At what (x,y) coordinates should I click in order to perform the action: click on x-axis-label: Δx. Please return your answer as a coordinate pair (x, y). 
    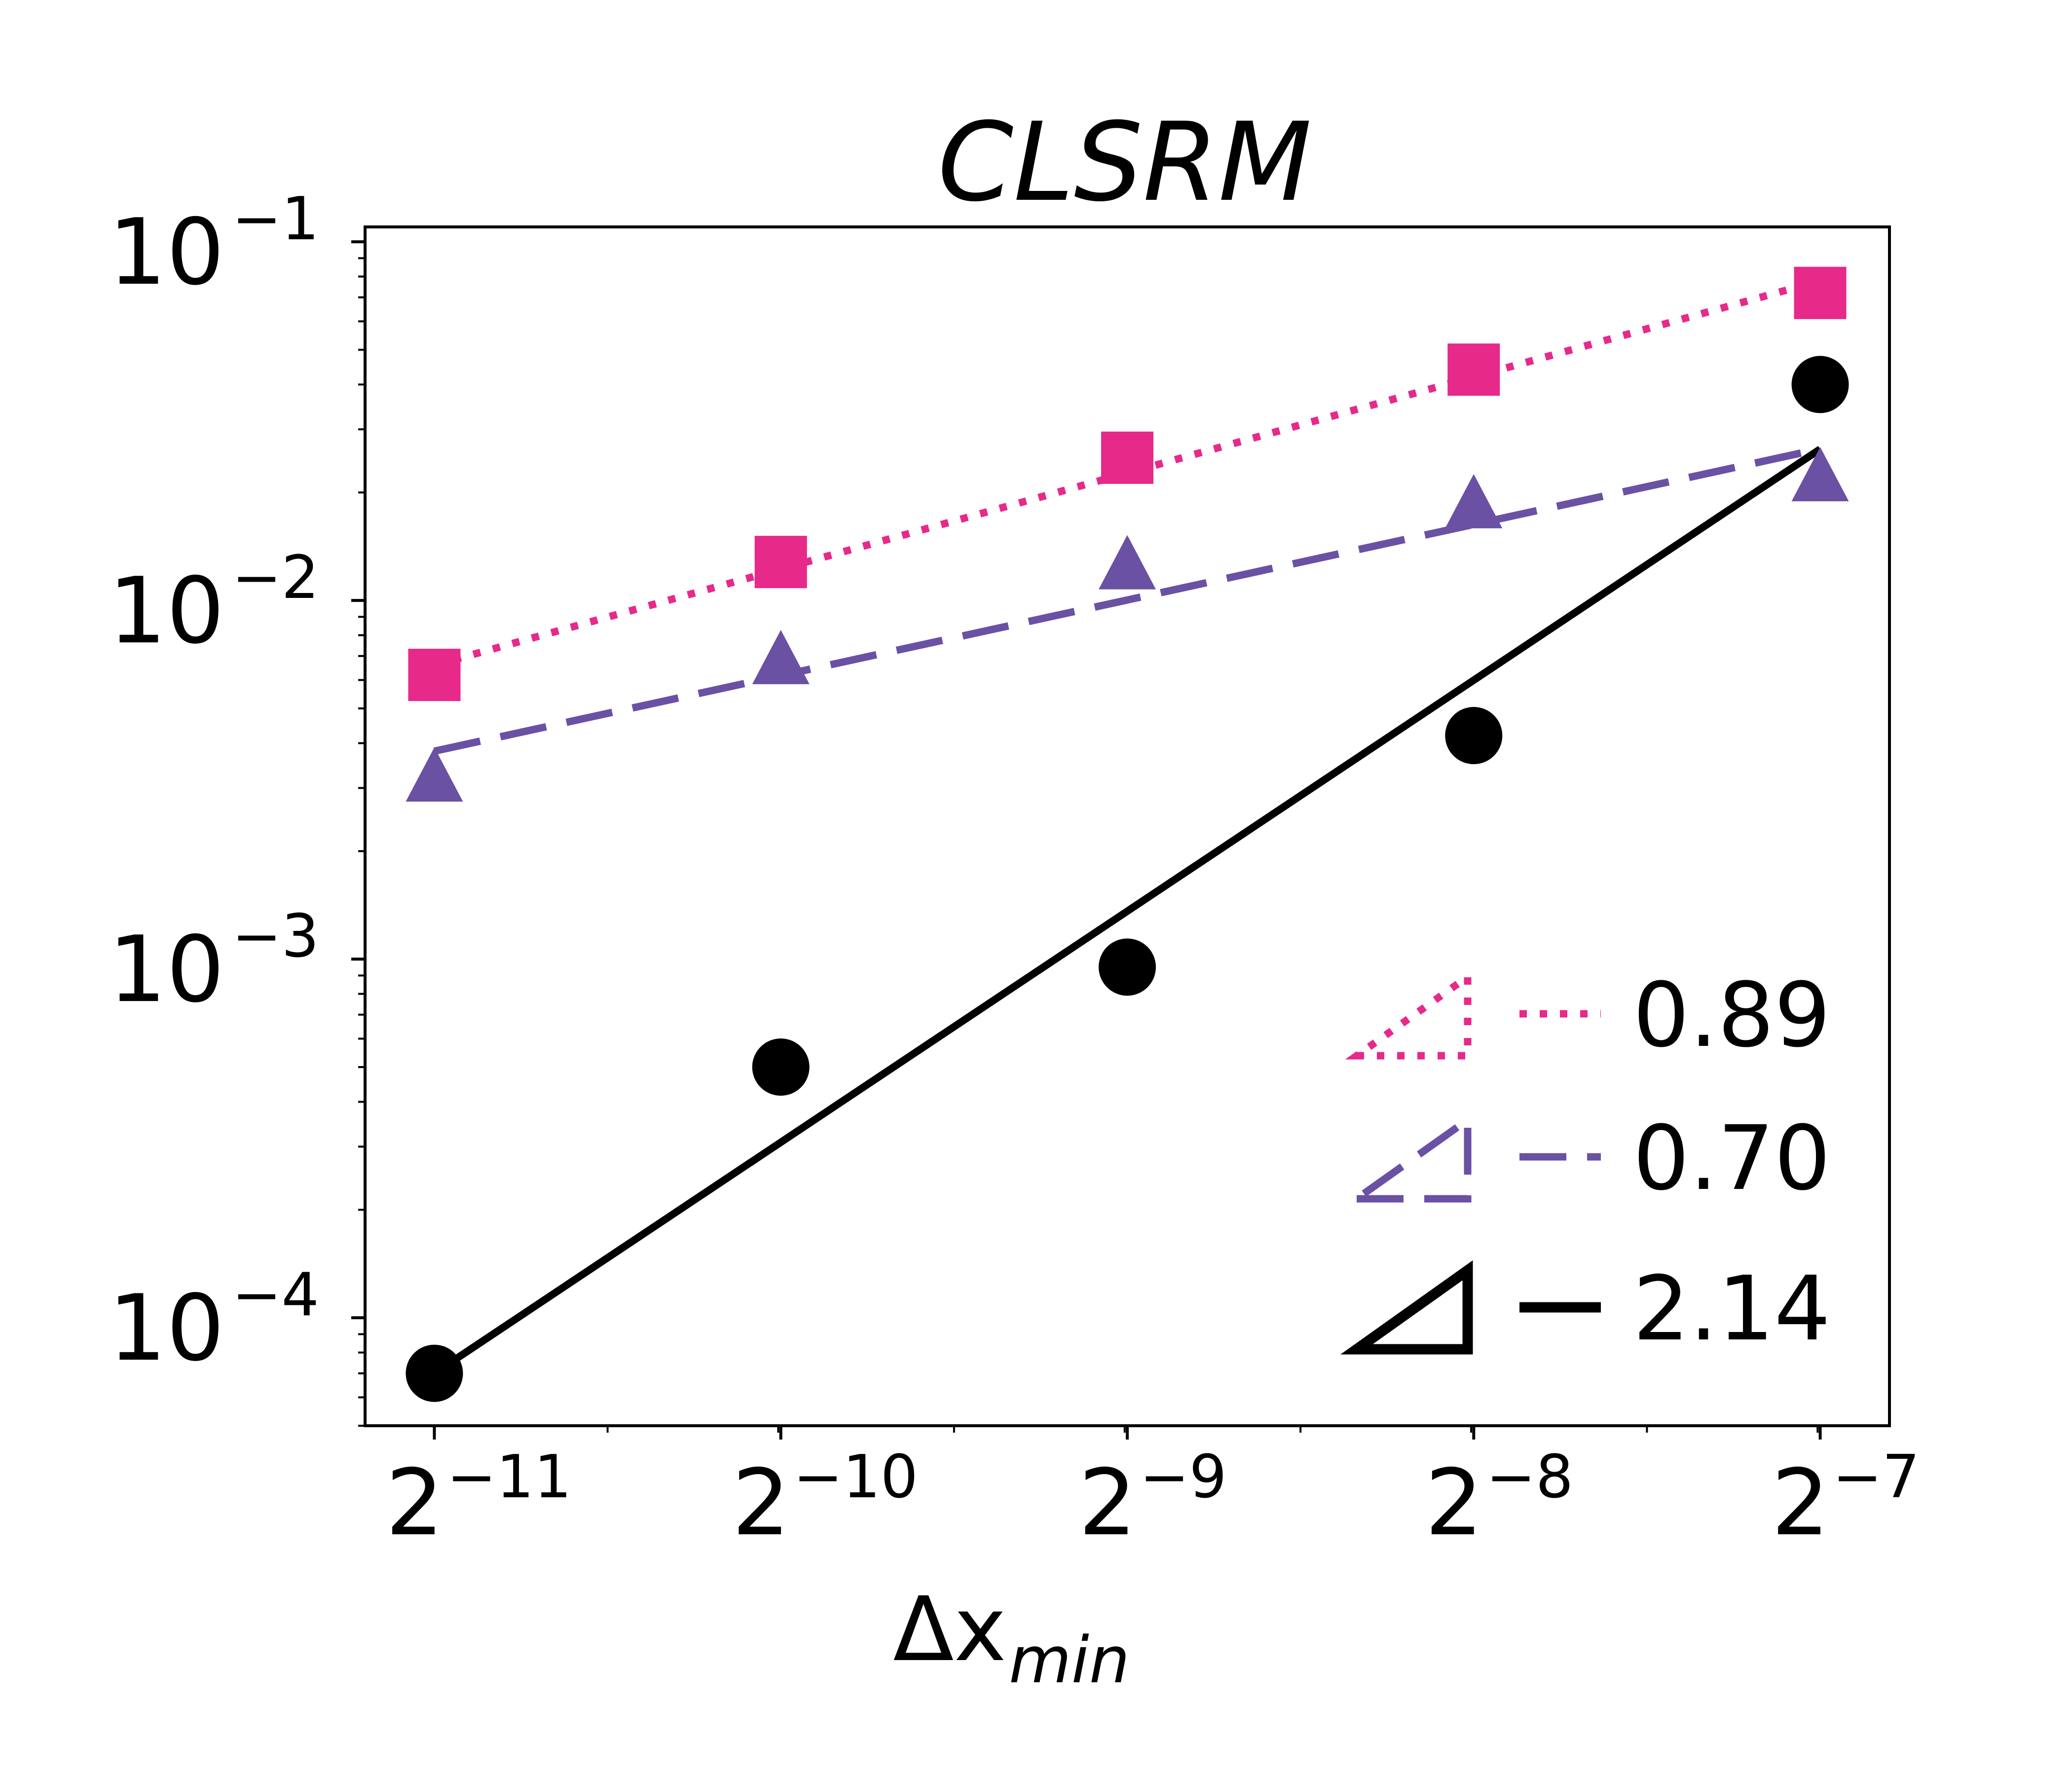
    Looking at the image, I should click on (950, 1630).